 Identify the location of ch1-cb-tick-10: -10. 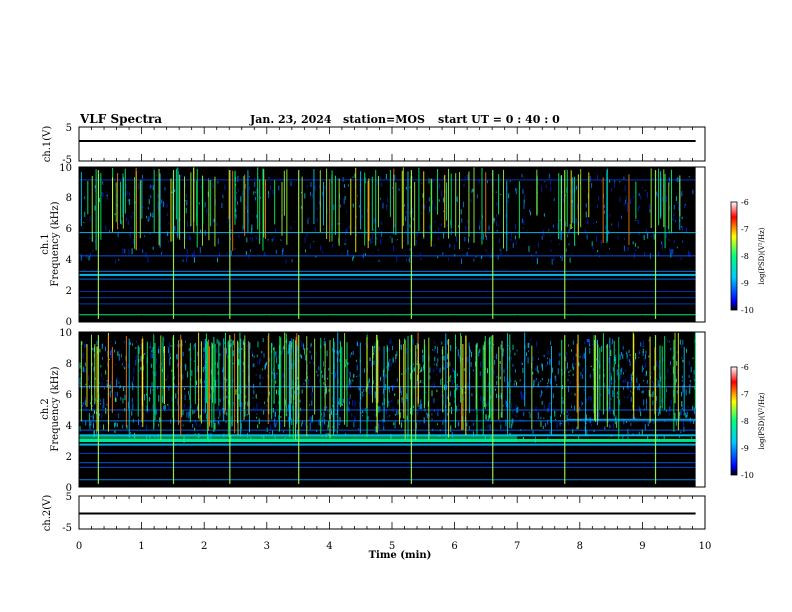
(747, 310).